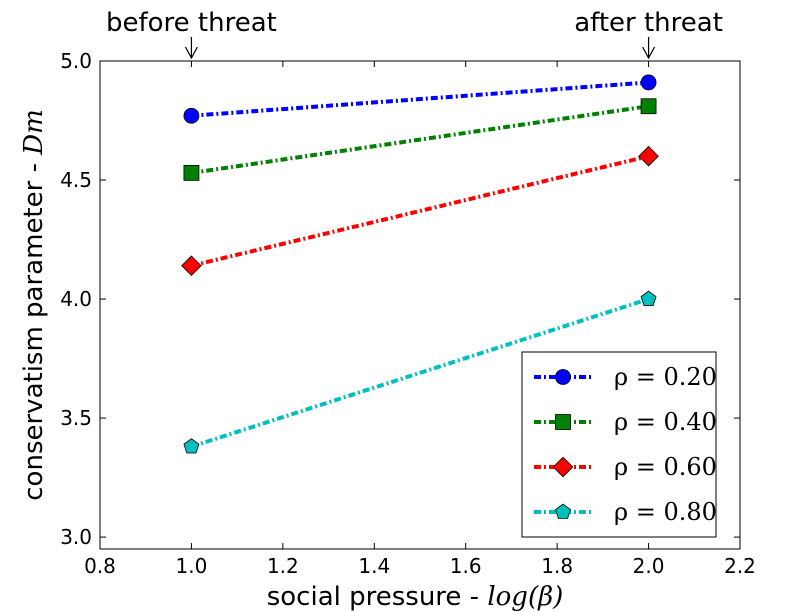 This screenshot has height=612, width=812. I want to click on legend: ρ = 0.20 ρ = 0.40 ρ = 0.60 ρ = 0.80, so click(619, 444).